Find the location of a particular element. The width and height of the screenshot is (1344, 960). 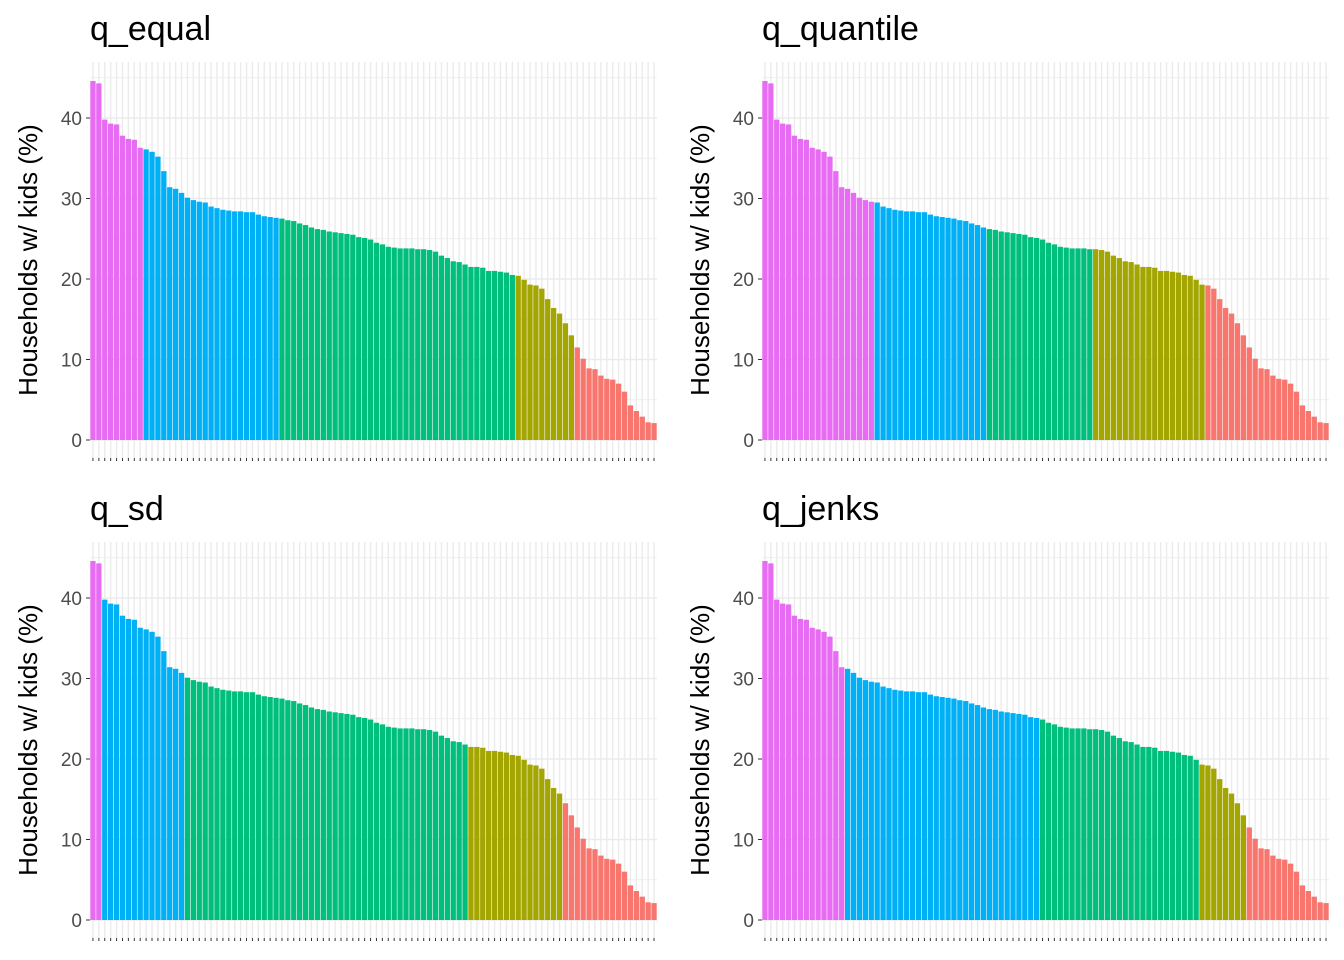

chart-title: q_sd is located at coordinates (127, 509).